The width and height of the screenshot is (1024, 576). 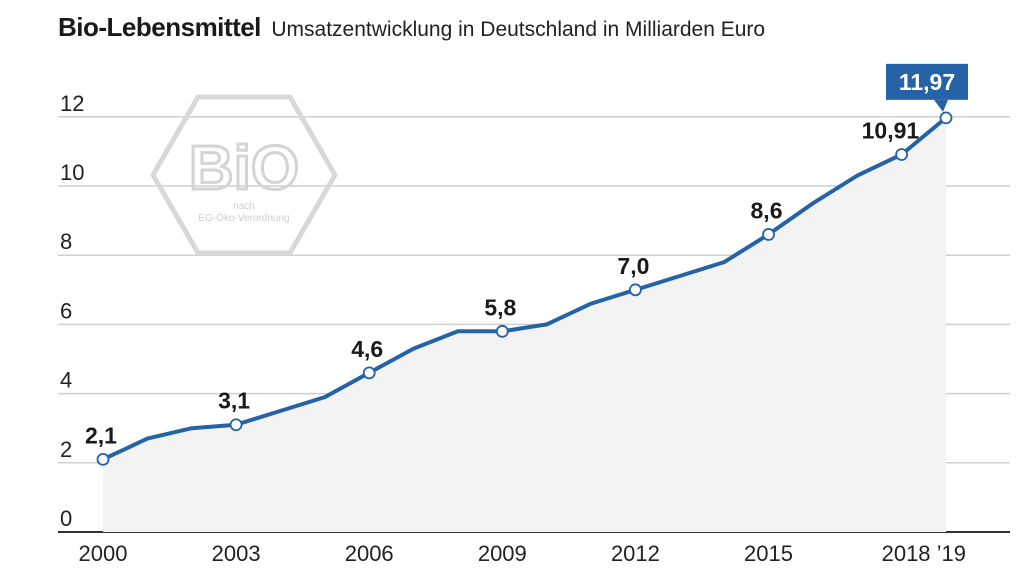 What do you see at coordinates (103, 553) in the screenshot?
I see `x-tick-label: 2000` at bounding box center [103, 553].